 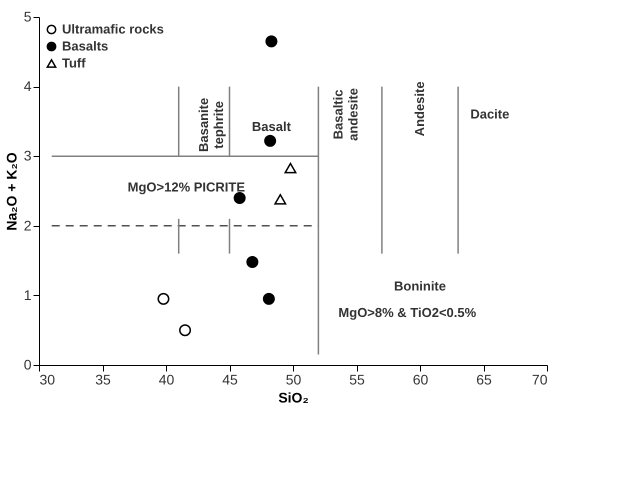 I want to click on annotation: Dacite, so click(x=490, y=114).